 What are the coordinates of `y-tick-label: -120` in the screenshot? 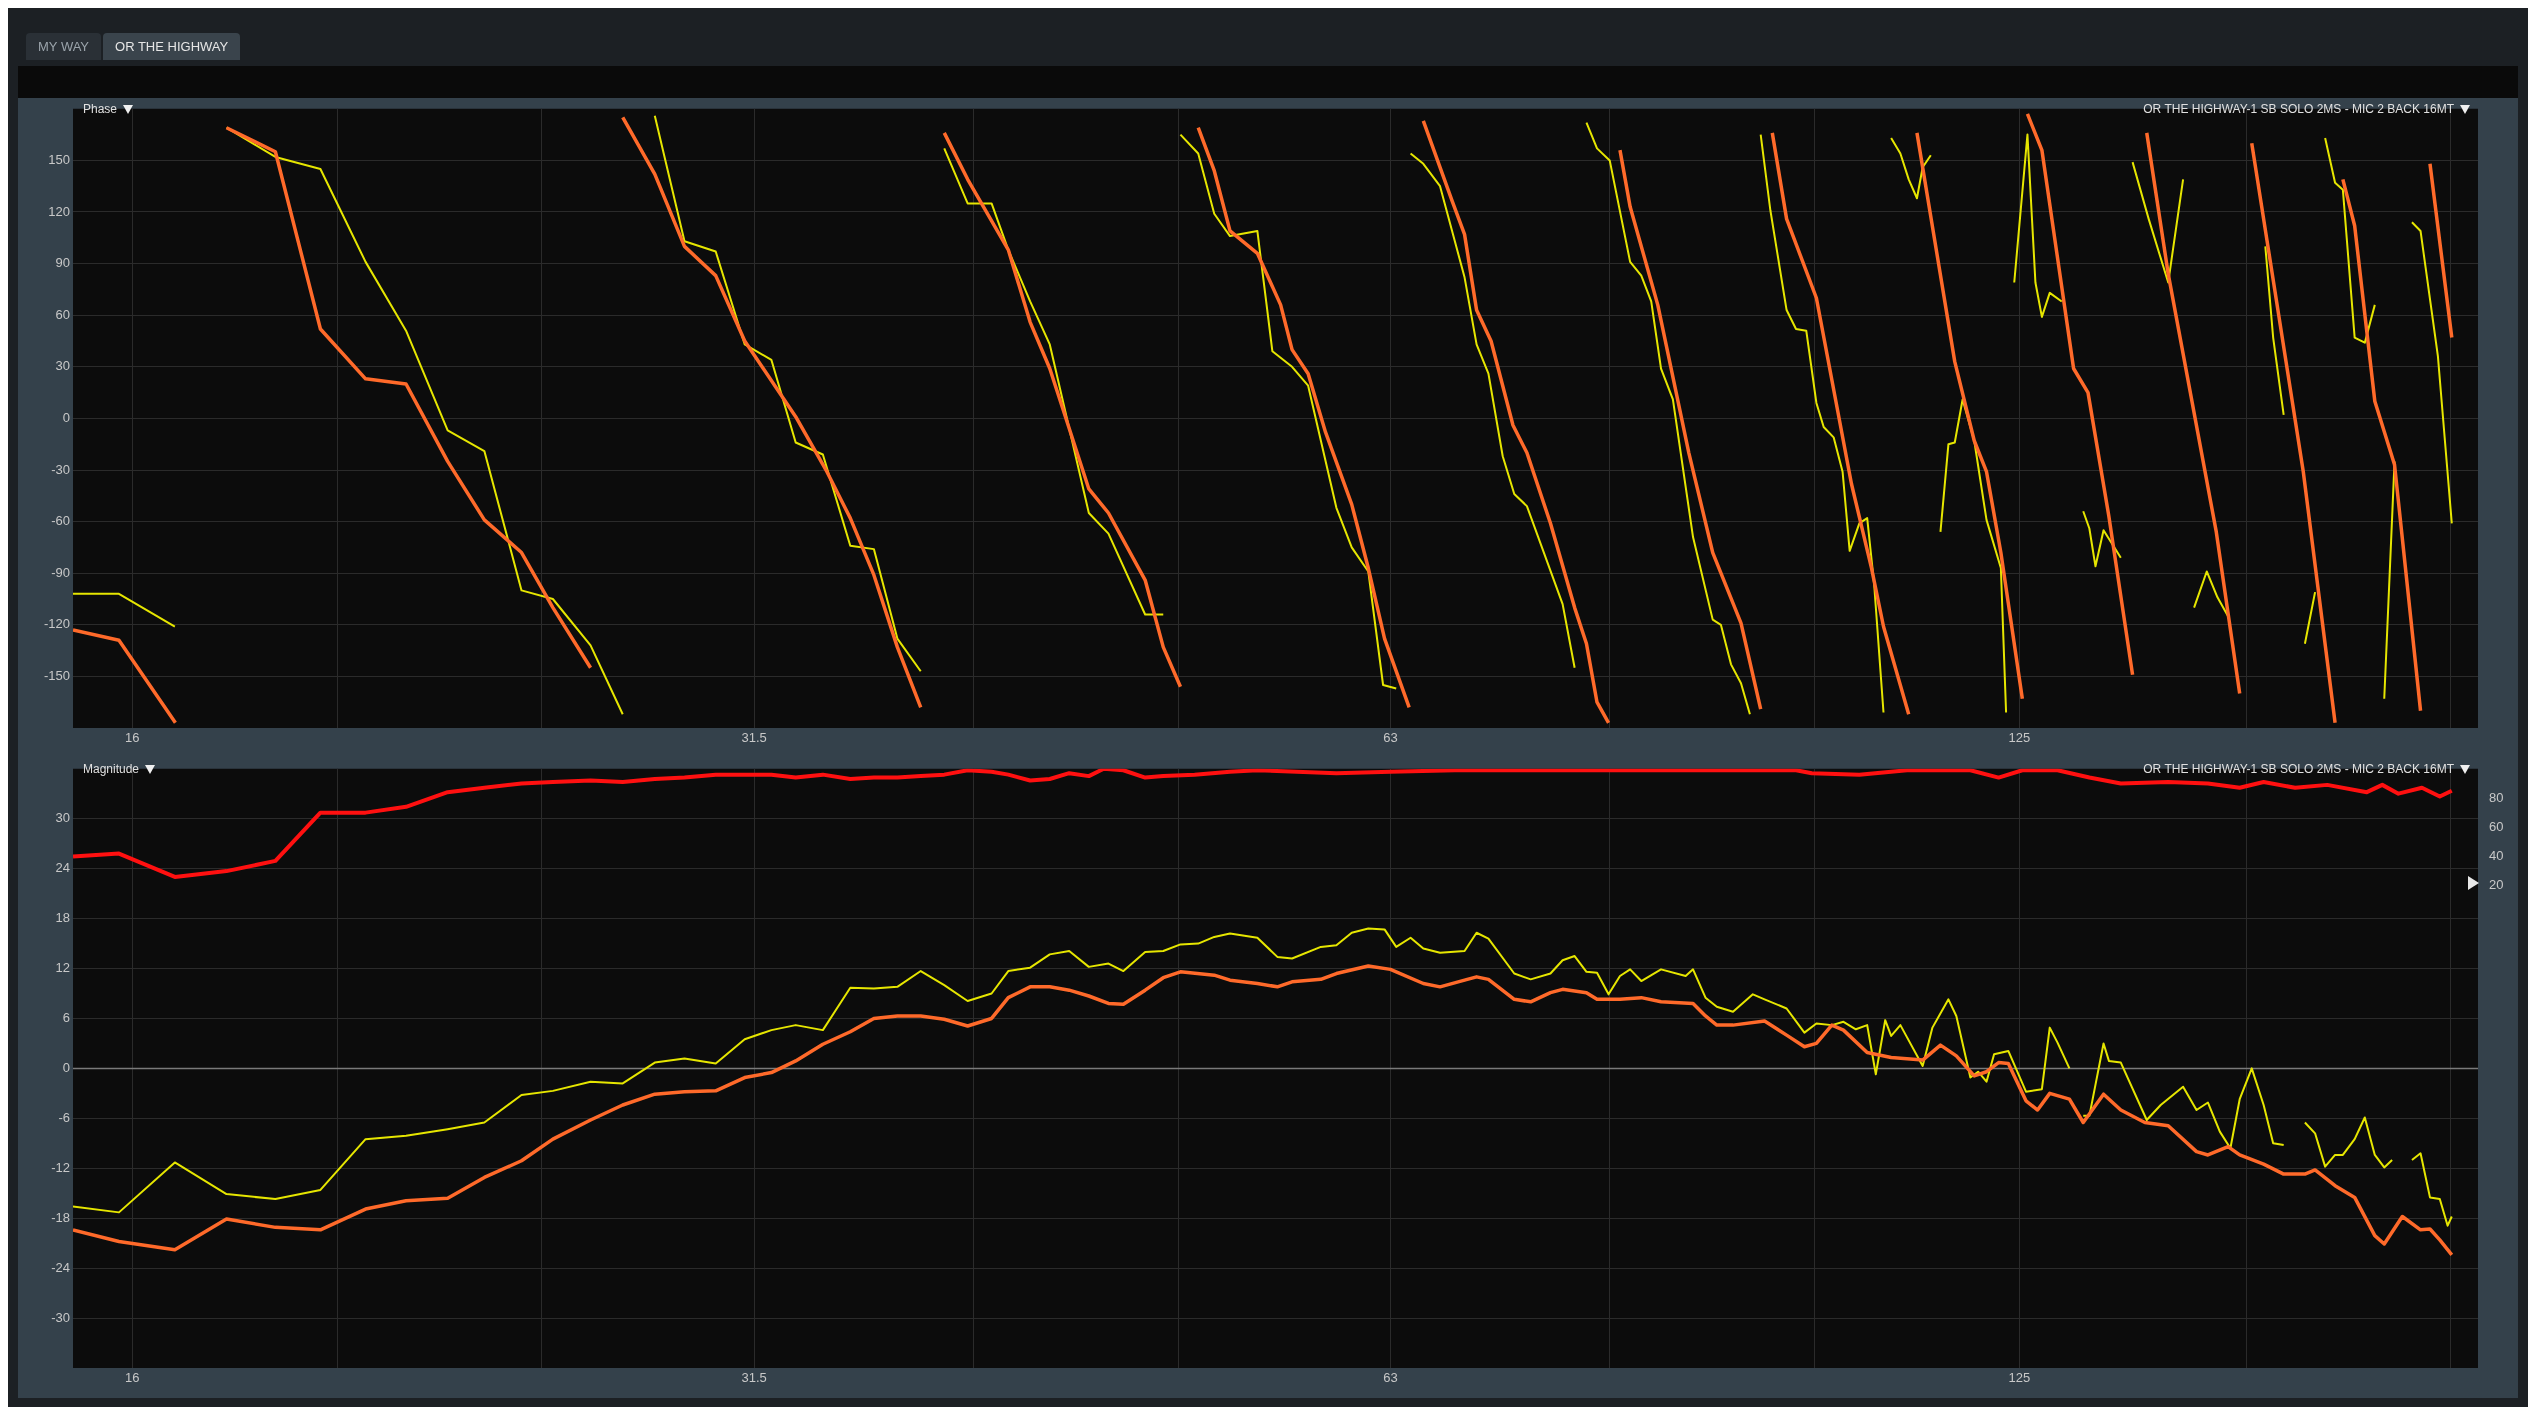 It's located at (56, 624).